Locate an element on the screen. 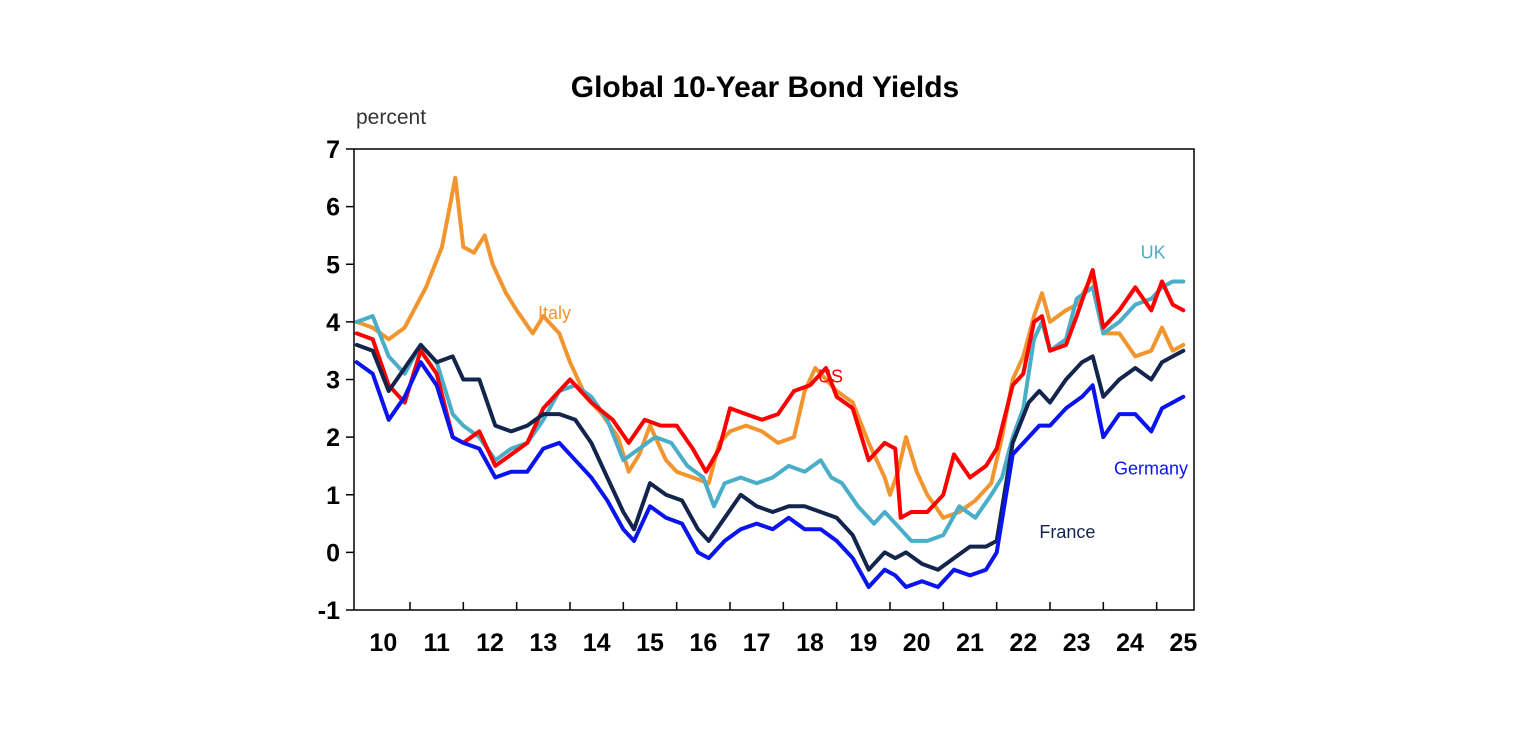  x-tick-label: 12 is located at coordinates (490, 643).